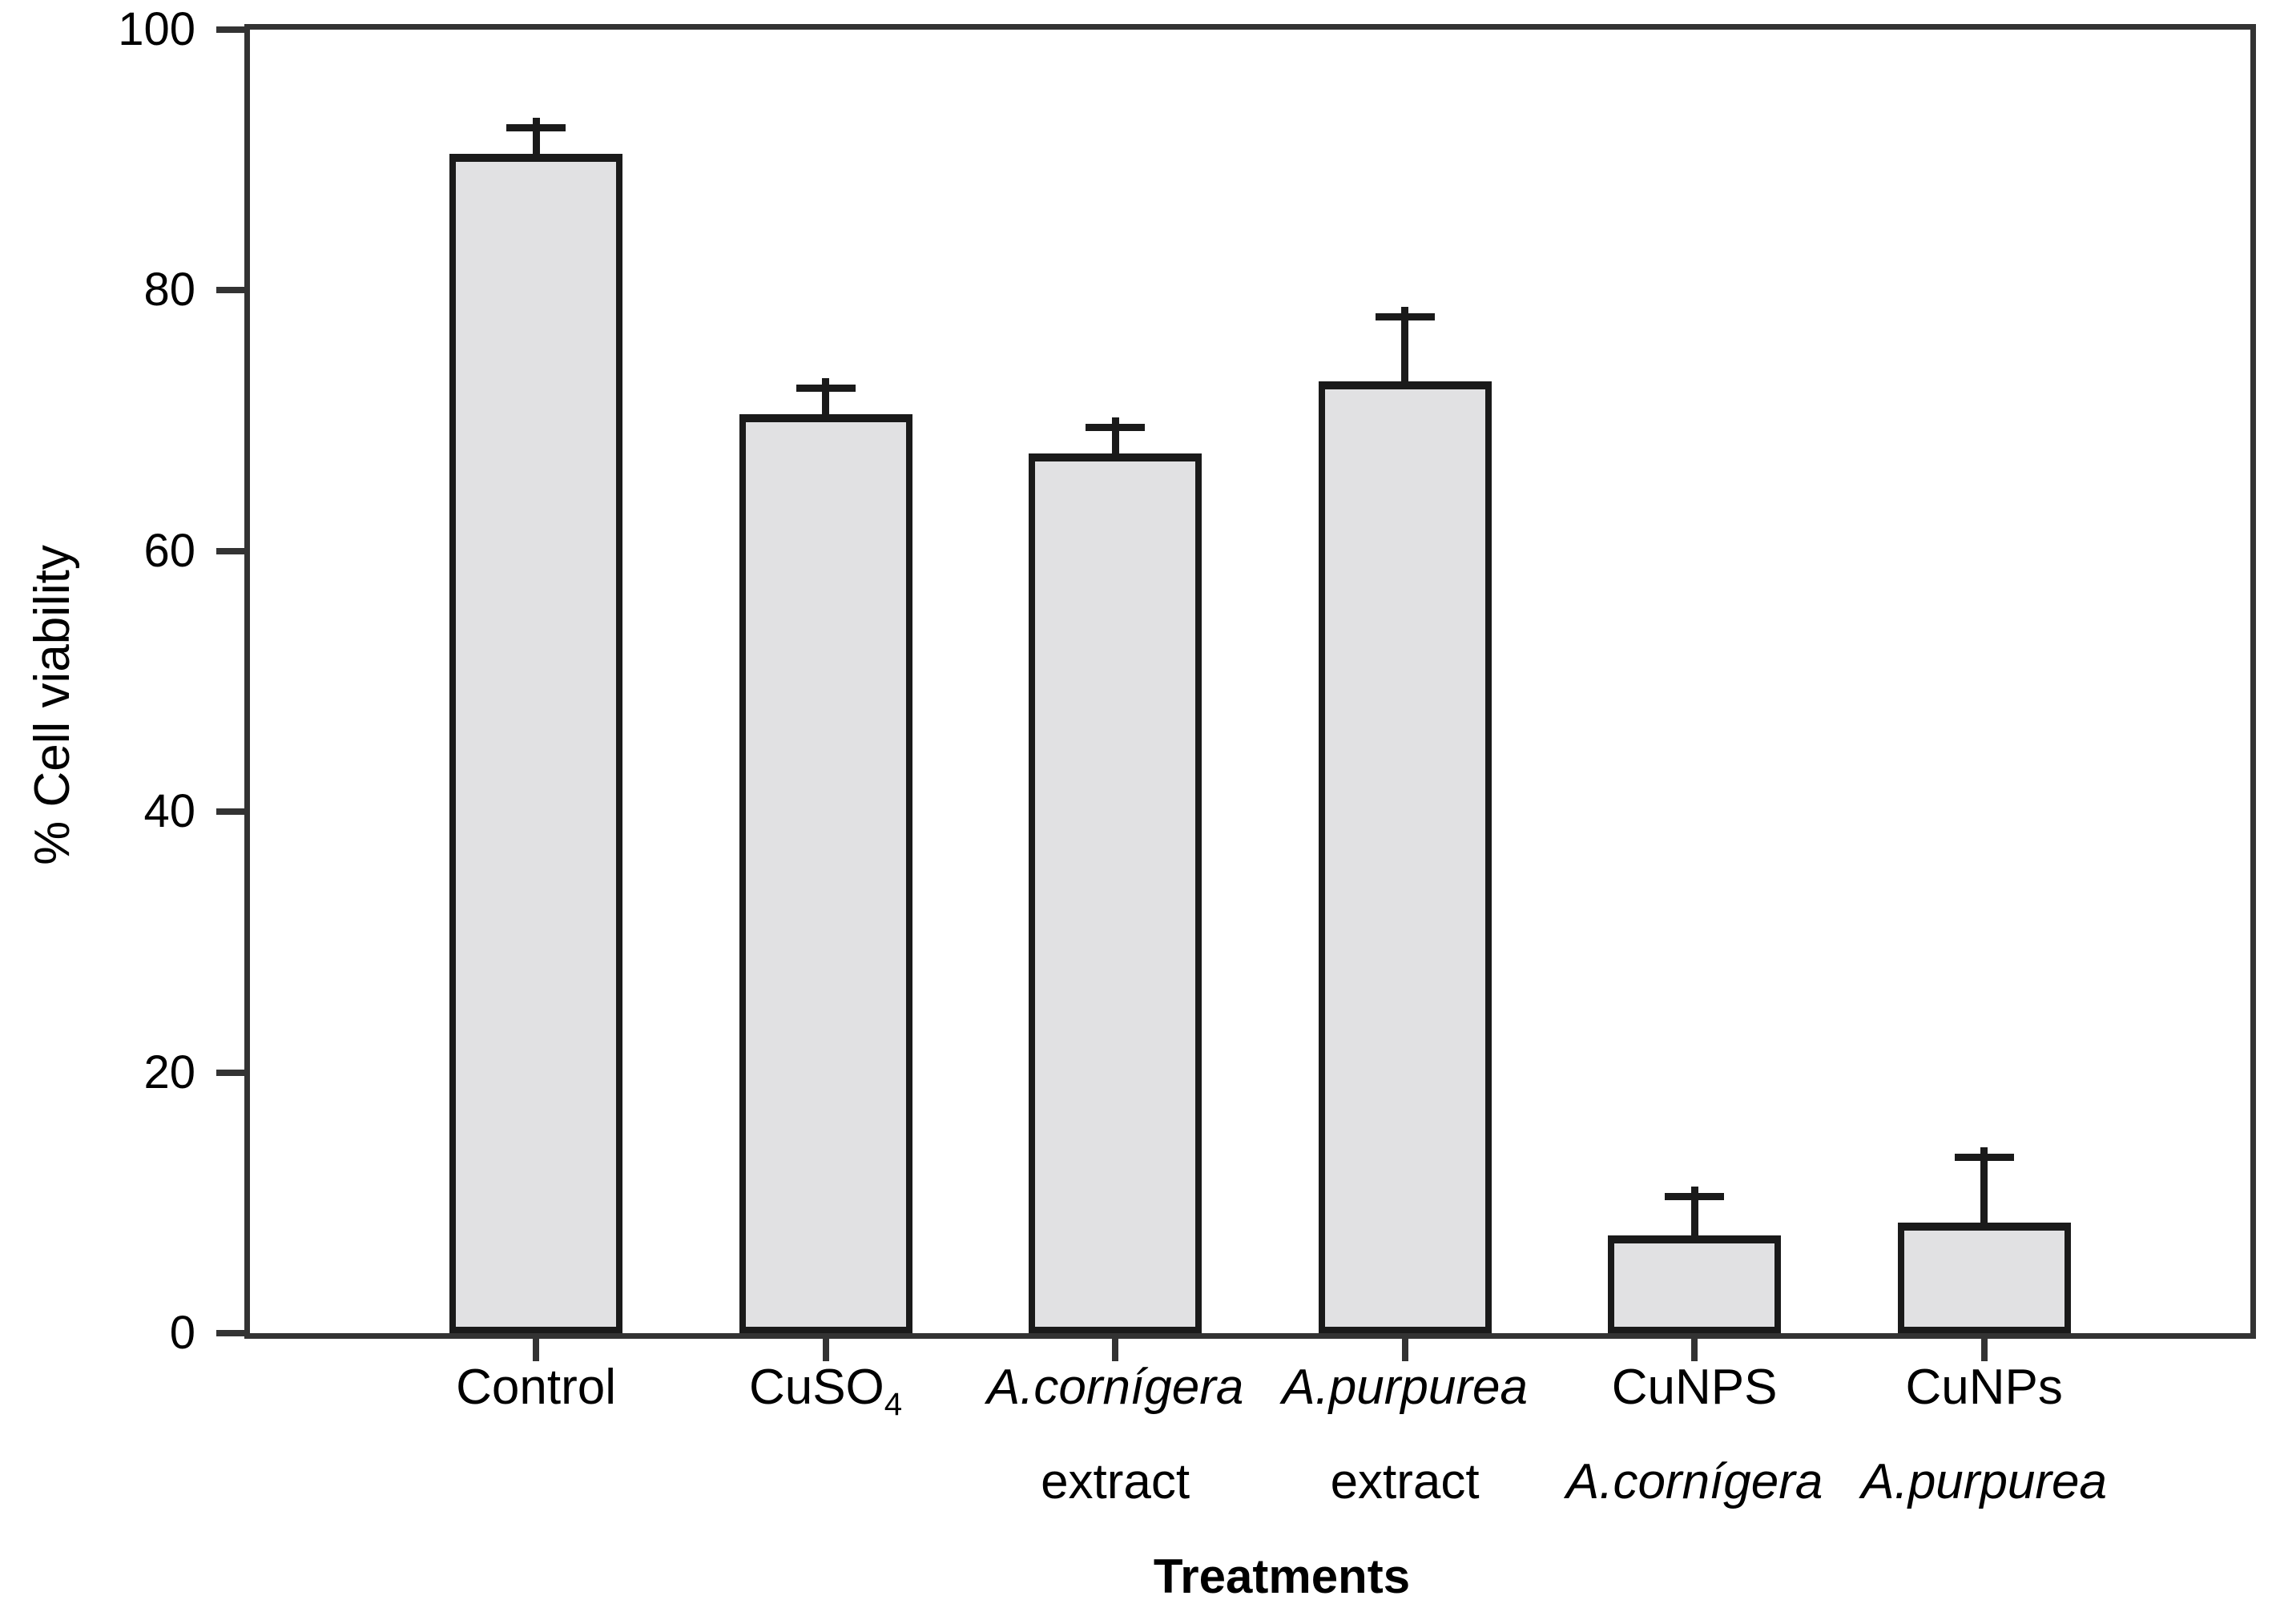  Describe the element at coordinates (825, 1391) in the screenshot. I see `x-category-label-line: CuSO4` at that location.